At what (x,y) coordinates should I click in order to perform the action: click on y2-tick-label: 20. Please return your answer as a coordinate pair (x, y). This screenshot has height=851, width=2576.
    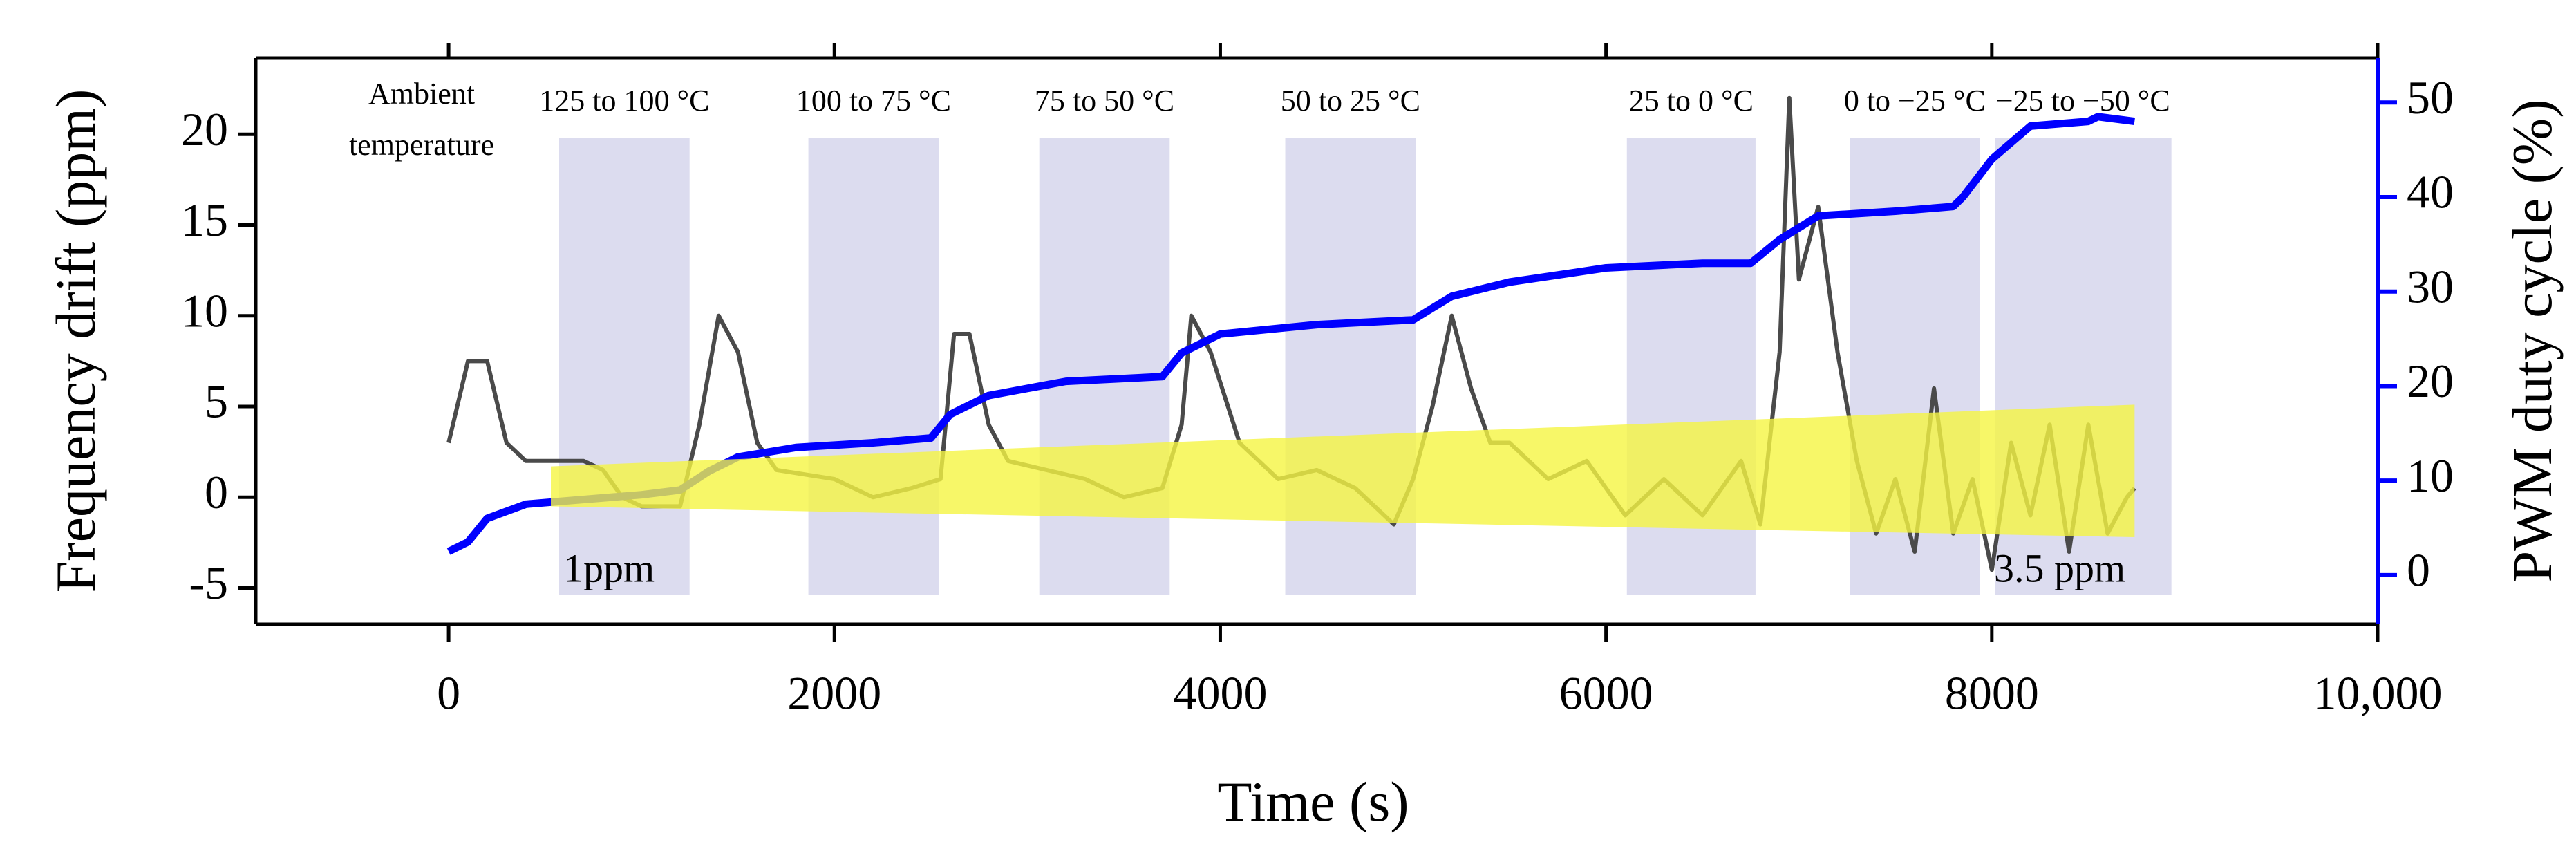
    Looking at the image, I should click on (2430, 381).